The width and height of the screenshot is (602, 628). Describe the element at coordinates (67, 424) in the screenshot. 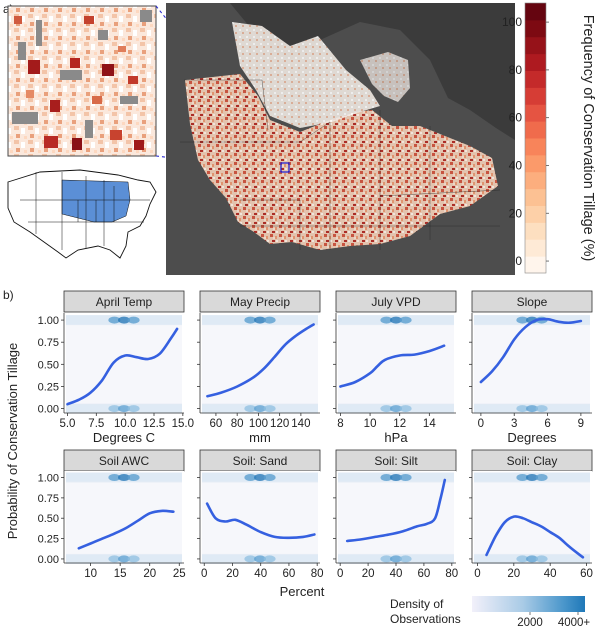

I see `x-tick-label: 5.0` at that location.